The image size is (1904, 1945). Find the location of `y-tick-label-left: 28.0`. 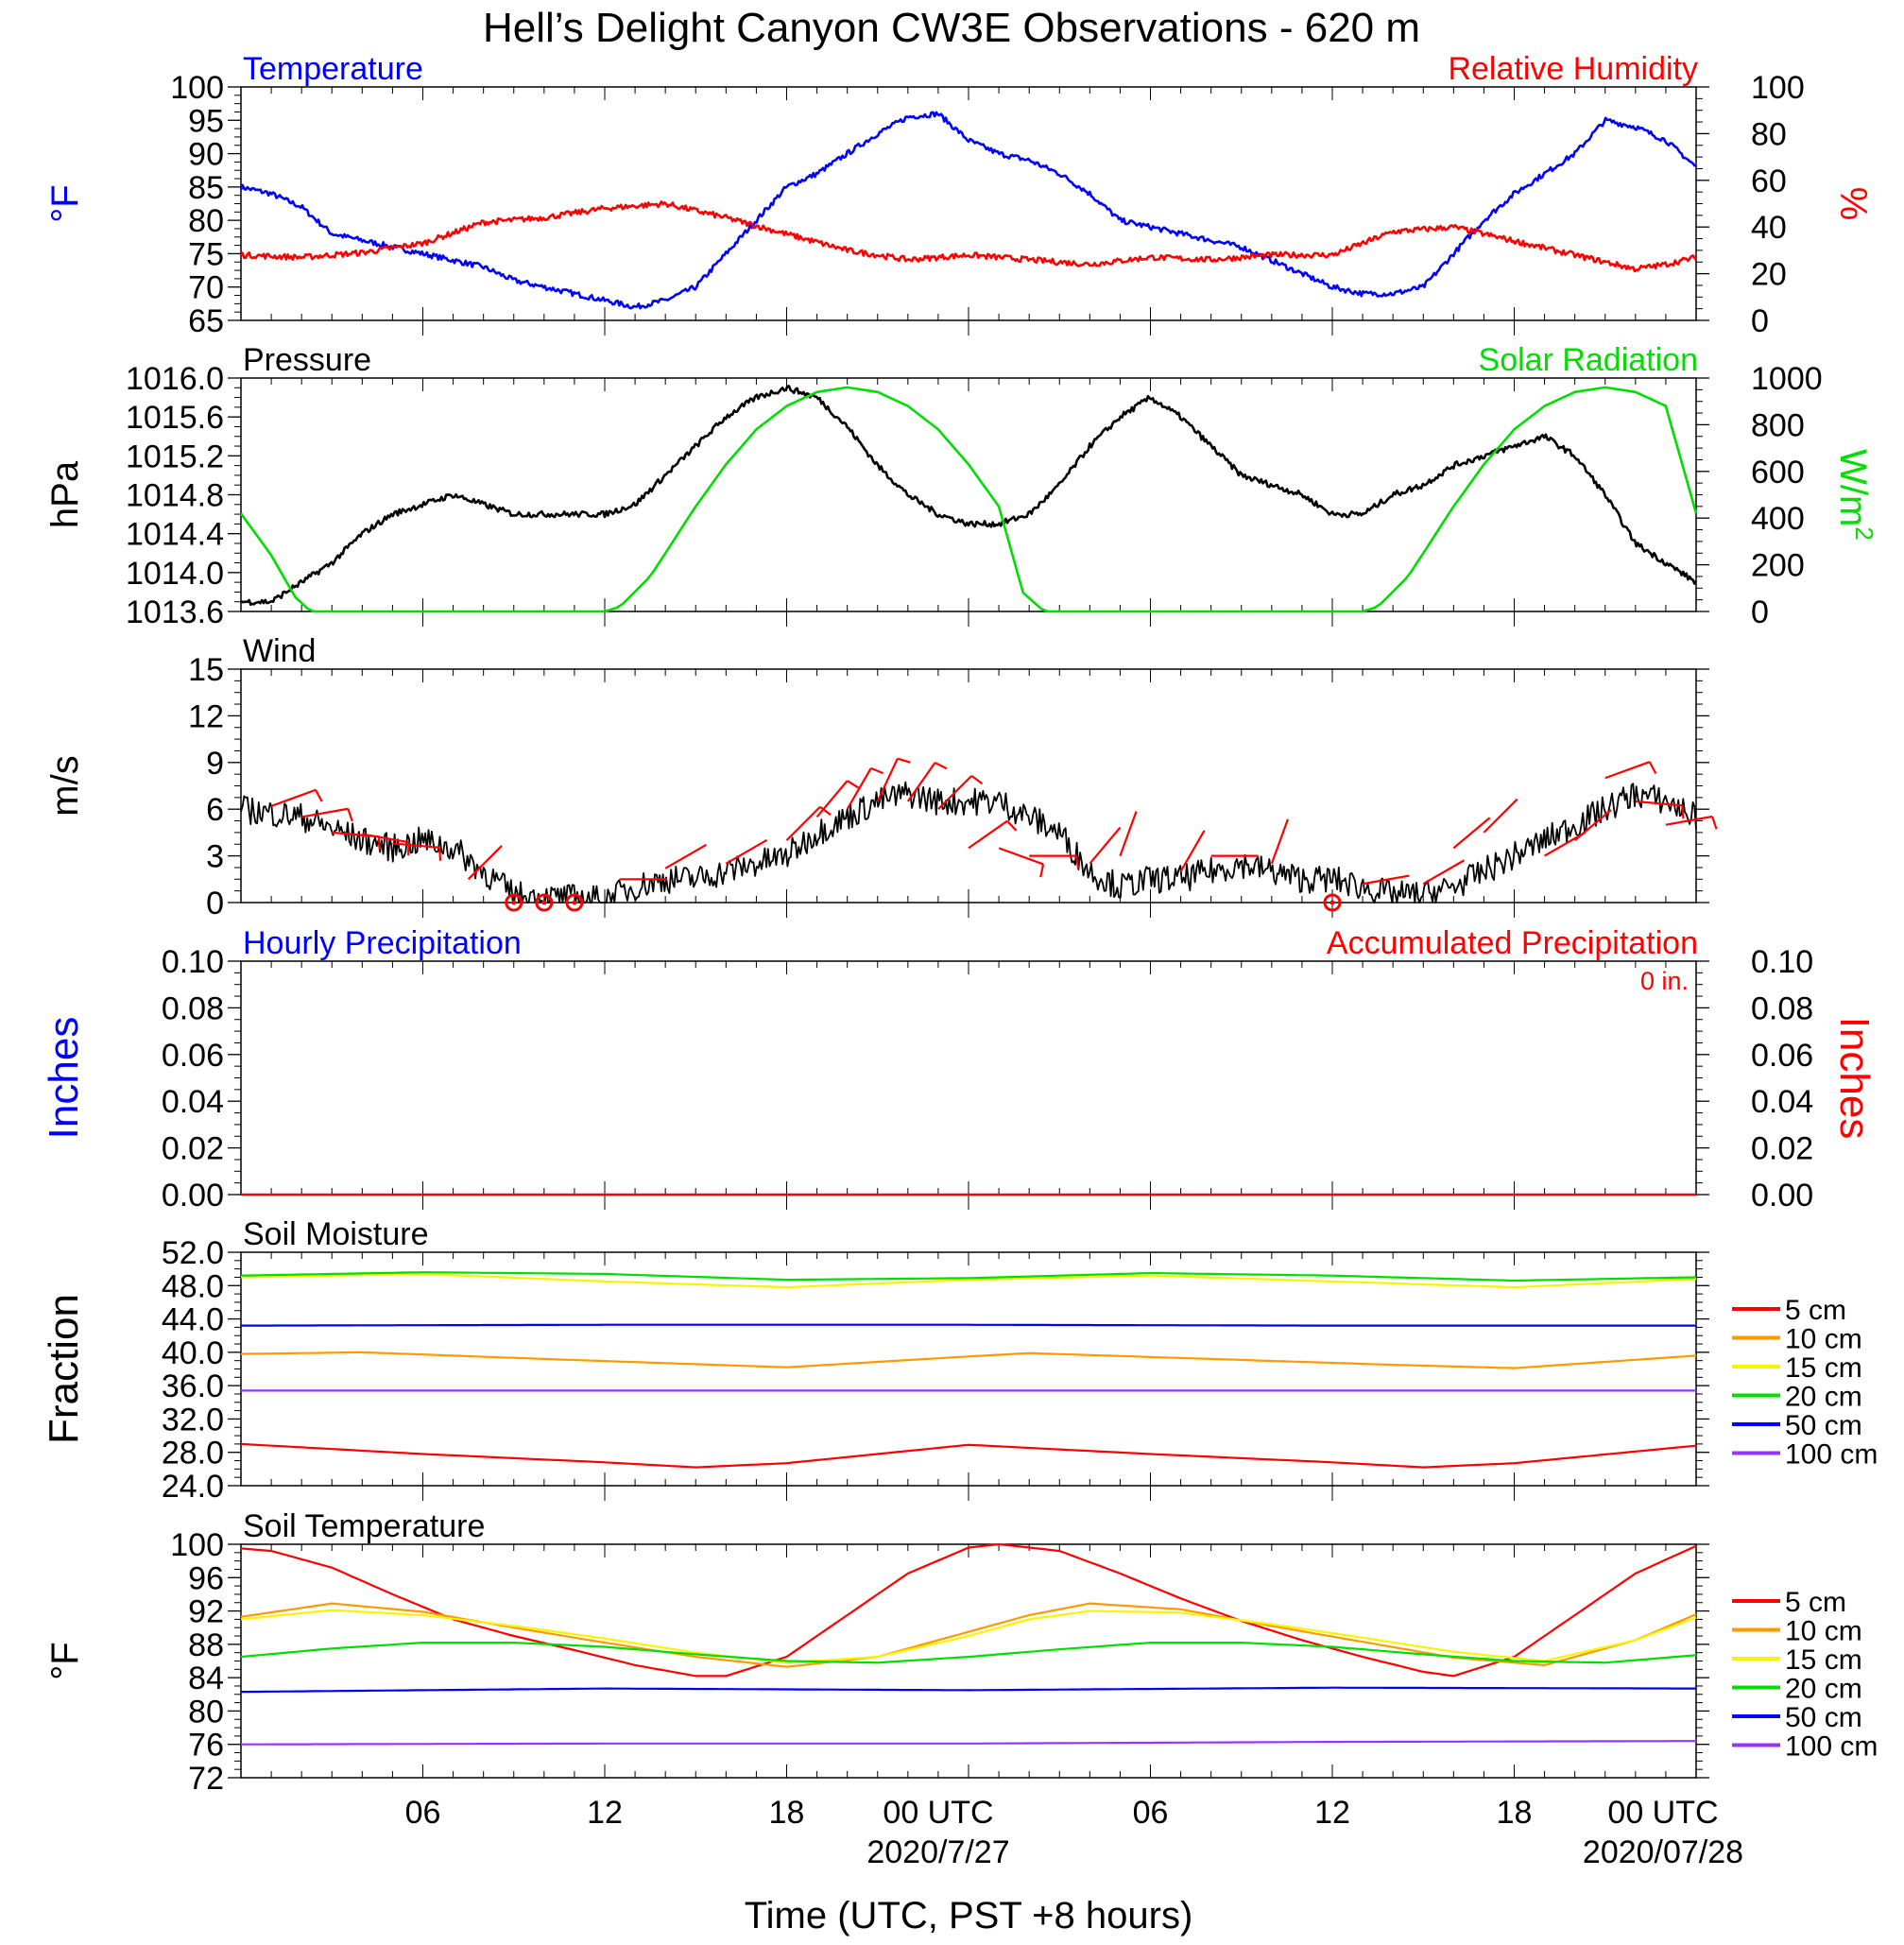

y-tick-label-left: 28.0 is located at coordinates (193, 1454).